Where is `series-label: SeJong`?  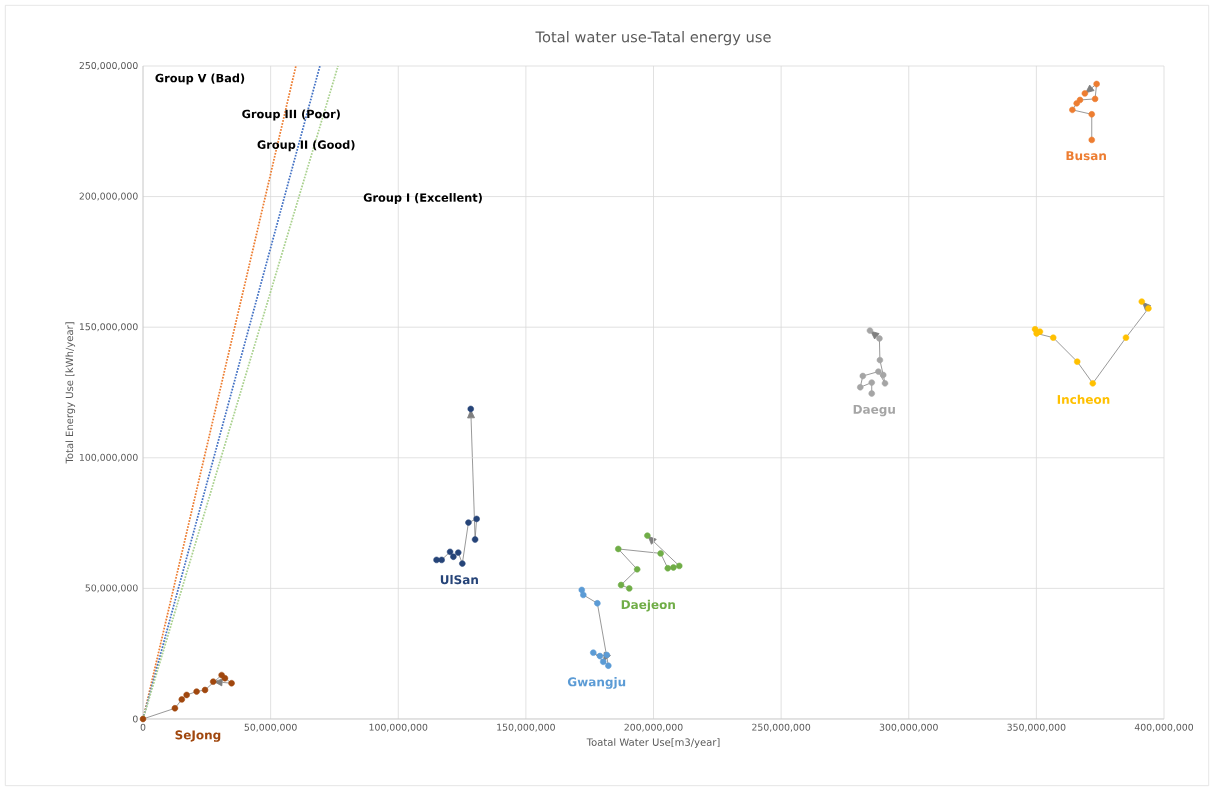 series-label: SeJong is located at coordinates (198, 736).